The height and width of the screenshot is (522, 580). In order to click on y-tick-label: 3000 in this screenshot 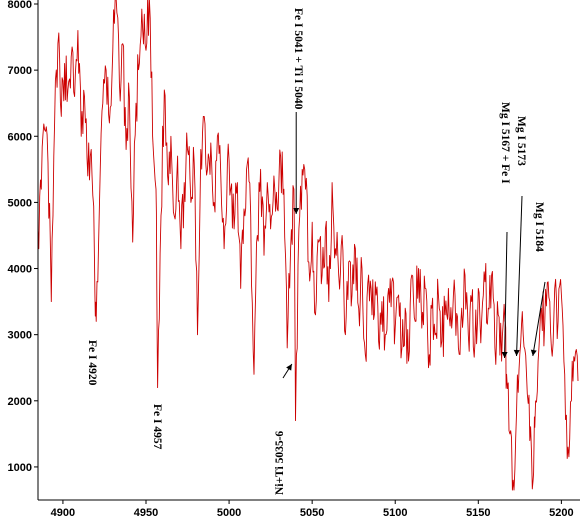, I will do `click(20, 336)`.